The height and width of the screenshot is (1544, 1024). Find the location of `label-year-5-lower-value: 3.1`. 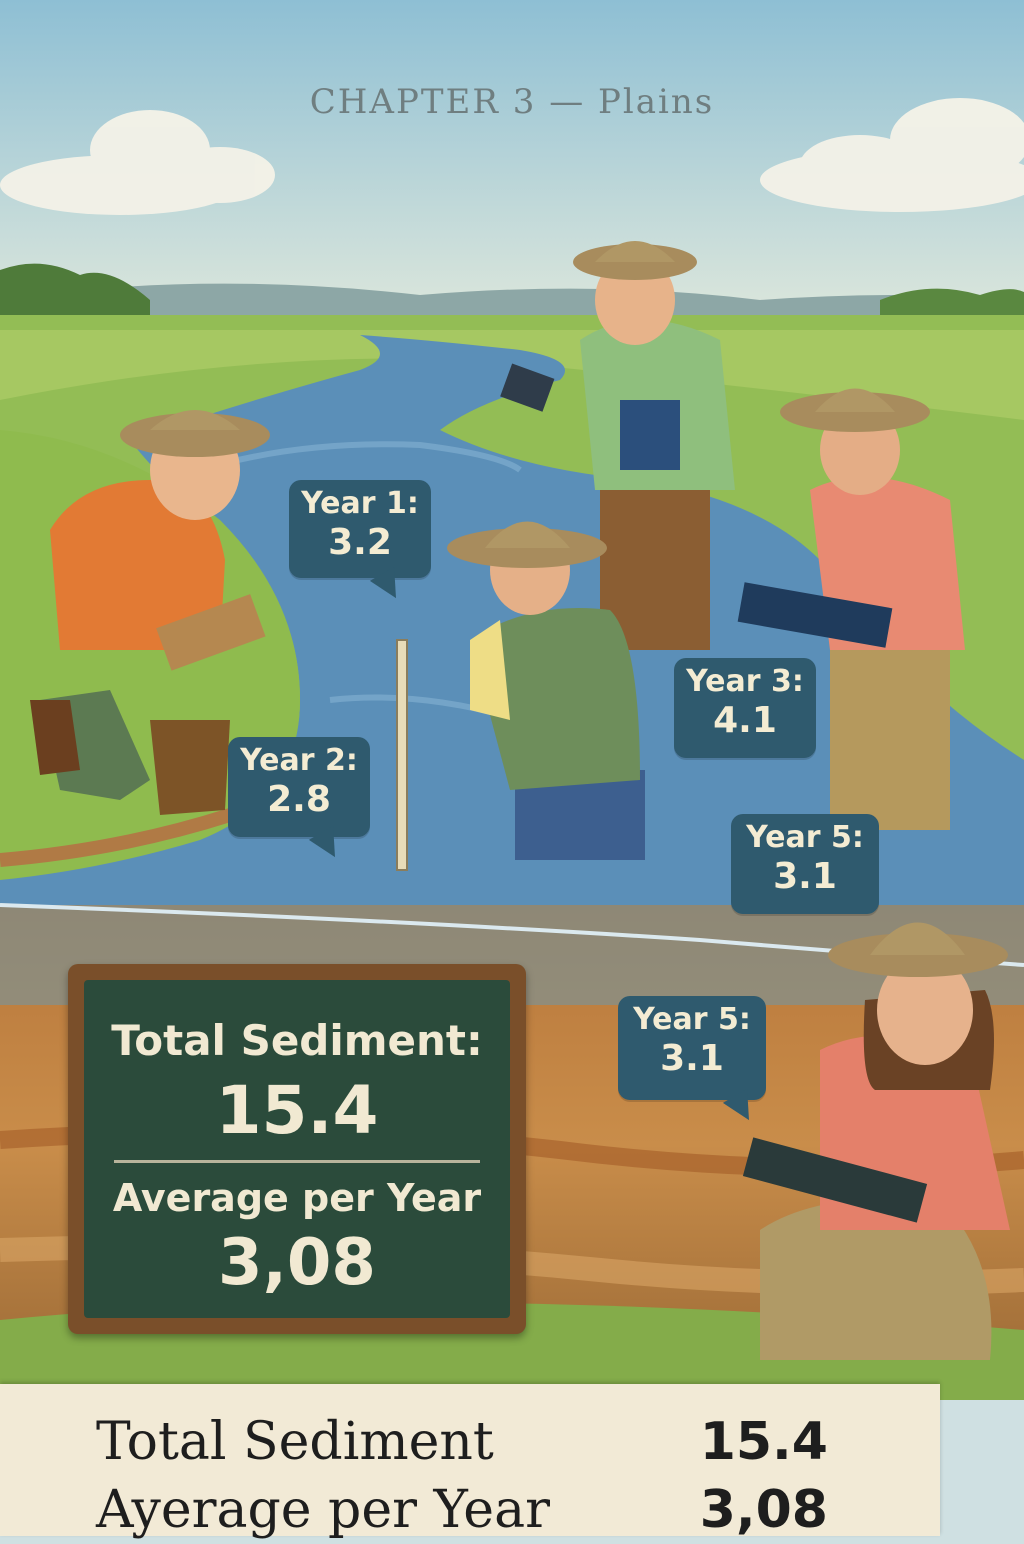

label-year-5-lower-value: 3.1 is located at coordinates (692, 1058).